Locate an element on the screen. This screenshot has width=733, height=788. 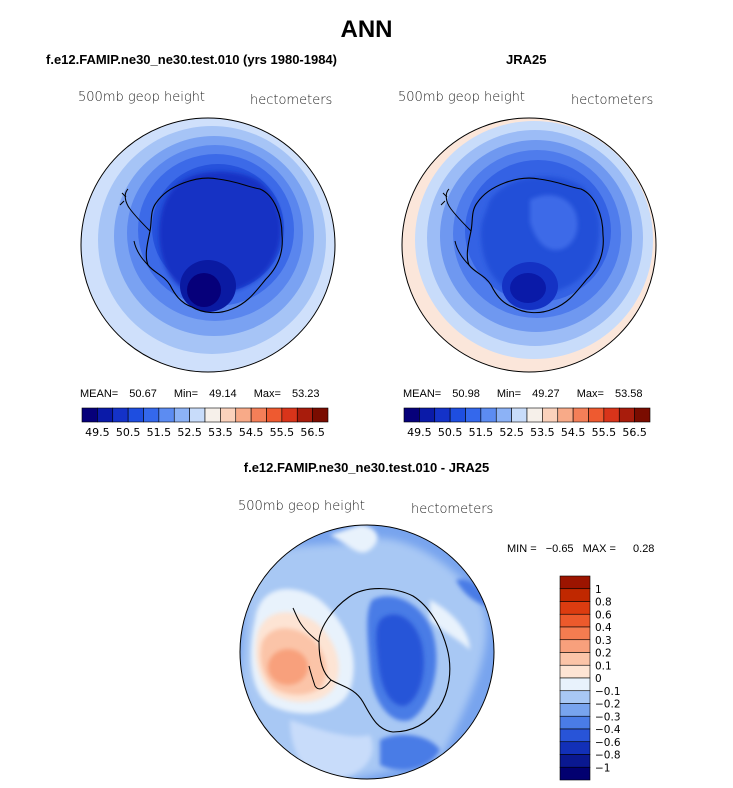
diff-colorbar-tick-label: −0.3 is located at coordinates (608, 717).